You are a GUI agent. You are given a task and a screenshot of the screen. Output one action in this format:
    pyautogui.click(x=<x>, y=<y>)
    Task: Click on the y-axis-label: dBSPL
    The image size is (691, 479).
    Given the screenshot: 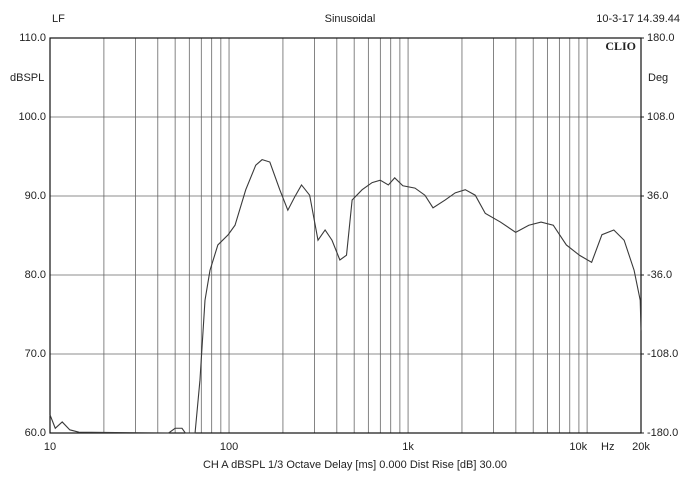 What is the action you would take?
    pyautogui.click(x=27, y=78)
    